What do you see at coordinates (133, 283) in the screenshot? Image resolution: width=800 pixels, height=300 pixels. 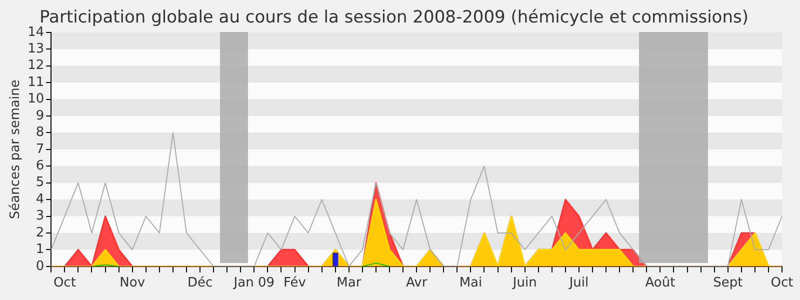 I see `x-tick-label: Nov` at bounding box center [133, 283].